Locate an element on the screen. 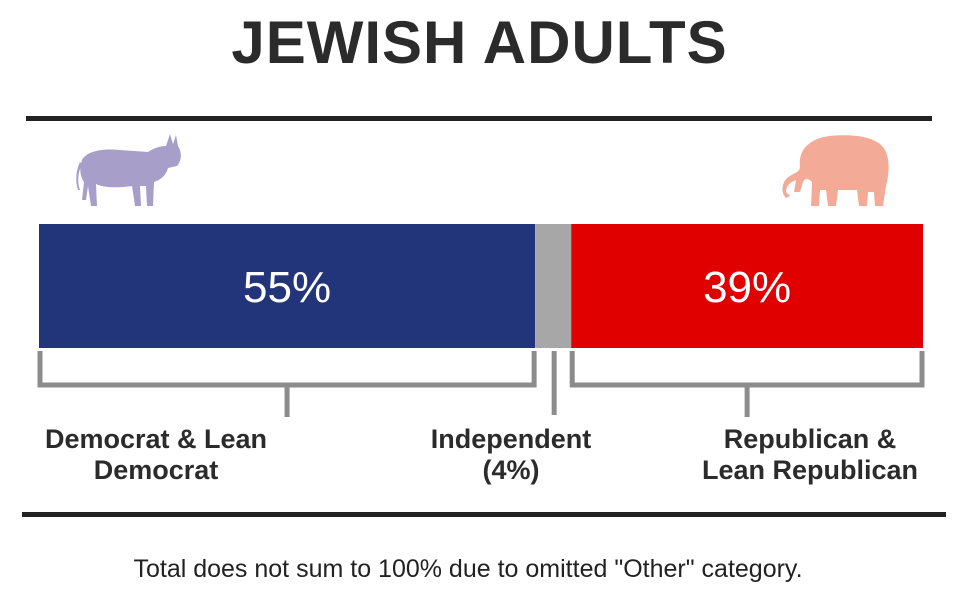  caption-line: Independent is located at coordinates (511, 439).